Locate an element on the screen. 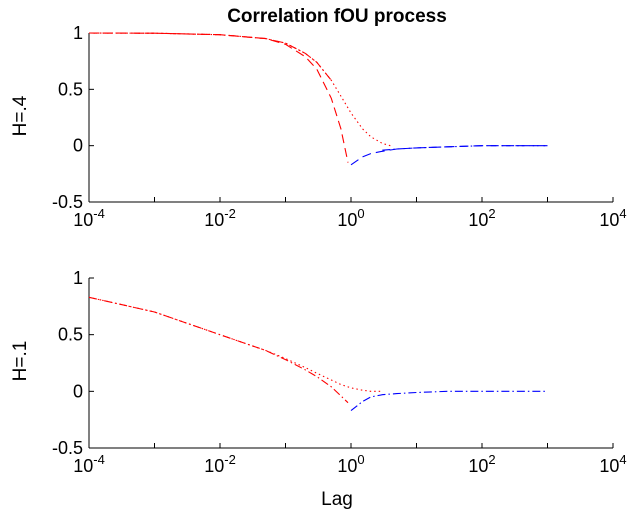 The image size is (644, 514). y-tick-label-bottom: -0.5 is located at coordinates (67, 448).